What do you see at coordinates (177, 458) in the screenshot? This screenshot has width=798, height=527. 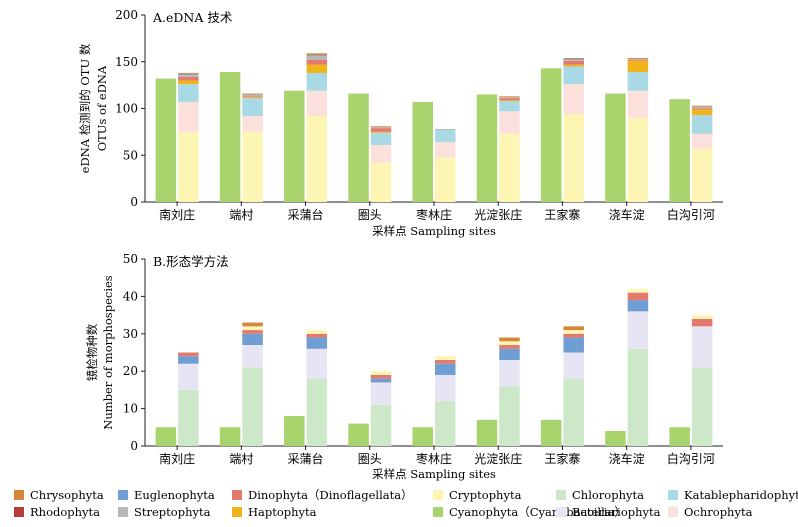 I see `x-tick-label: 南刘庄` at bounding box center [177, 458].